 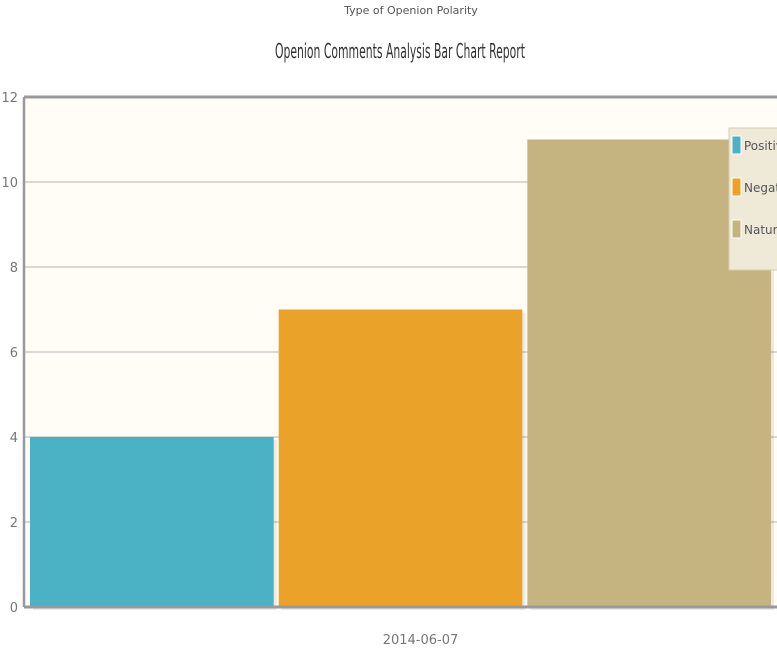 What do you see at coordinates (736, 187) in the screenshot?
I see `legend-swatch-negative` at bounding box center [736, 187].